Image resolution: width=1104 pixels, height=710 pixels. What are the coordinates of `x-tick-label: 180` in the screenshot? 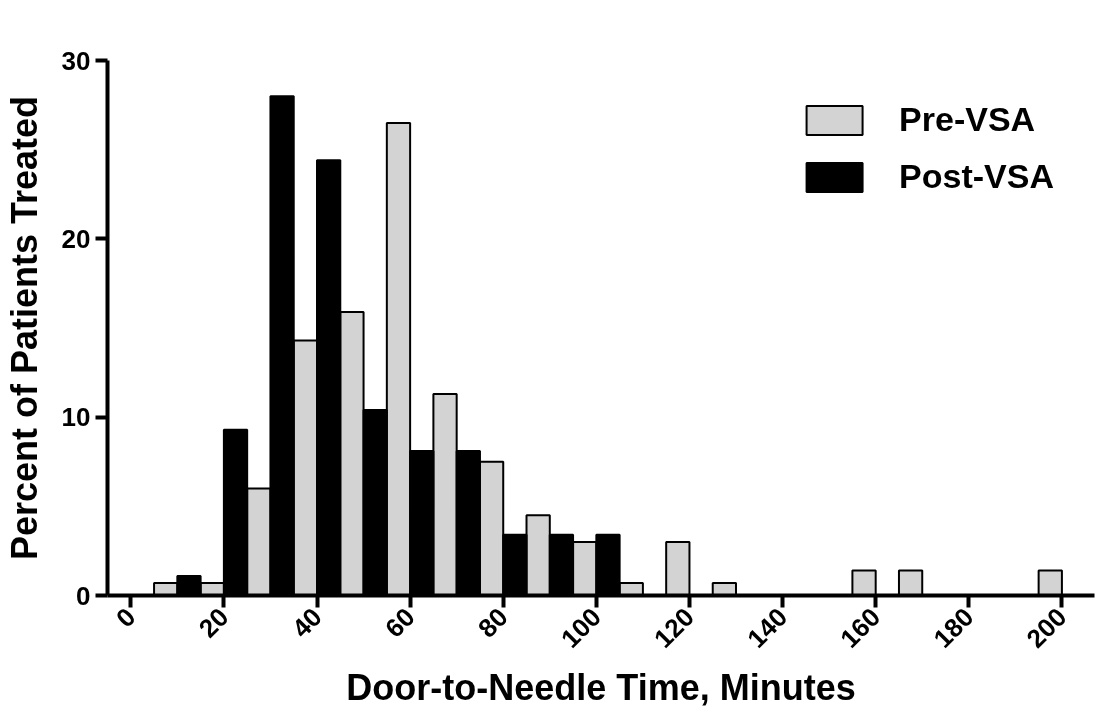 It's located at (953, 627).